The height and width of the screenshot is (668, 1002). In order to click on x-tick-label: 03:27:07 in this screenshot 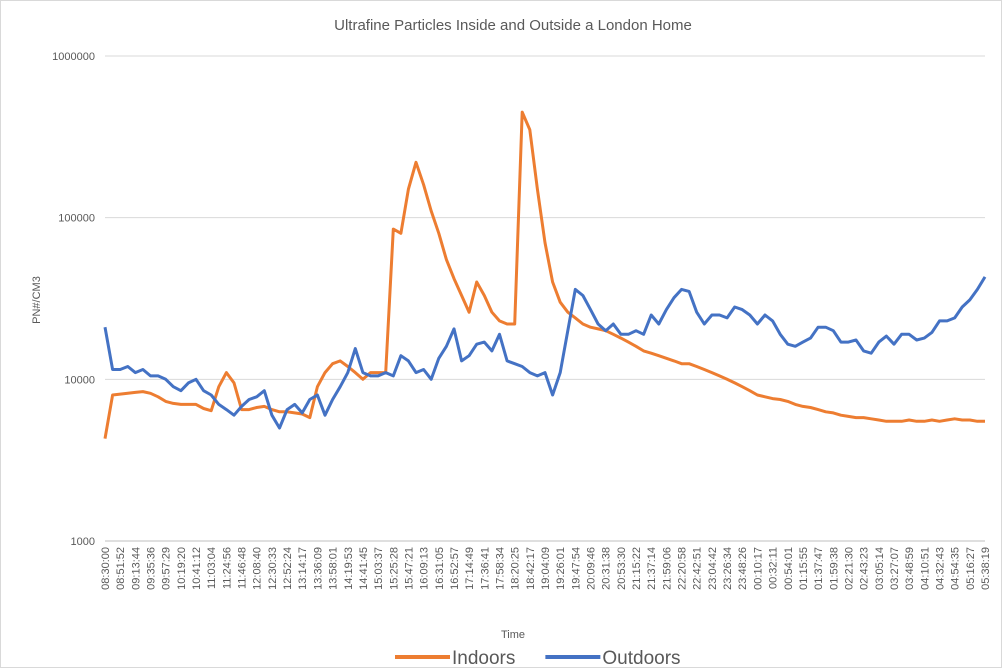, I will do `click(895, 568)`.